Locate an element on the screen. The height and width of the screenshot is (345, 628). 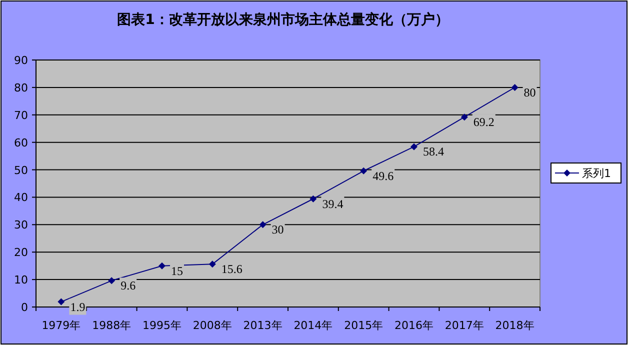
data-label: 80 is located at coordinates (530, 92).